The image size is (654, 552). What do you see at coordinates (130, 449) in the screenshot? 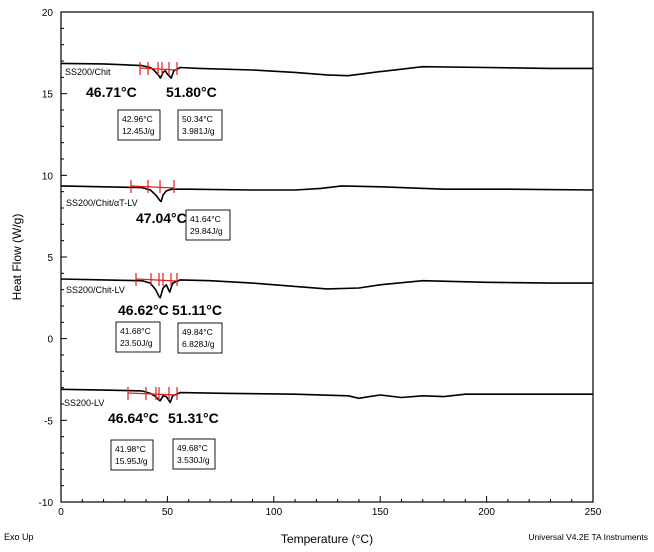
I see `onset-value: 41.98°C` at bounding box center [130, 449].